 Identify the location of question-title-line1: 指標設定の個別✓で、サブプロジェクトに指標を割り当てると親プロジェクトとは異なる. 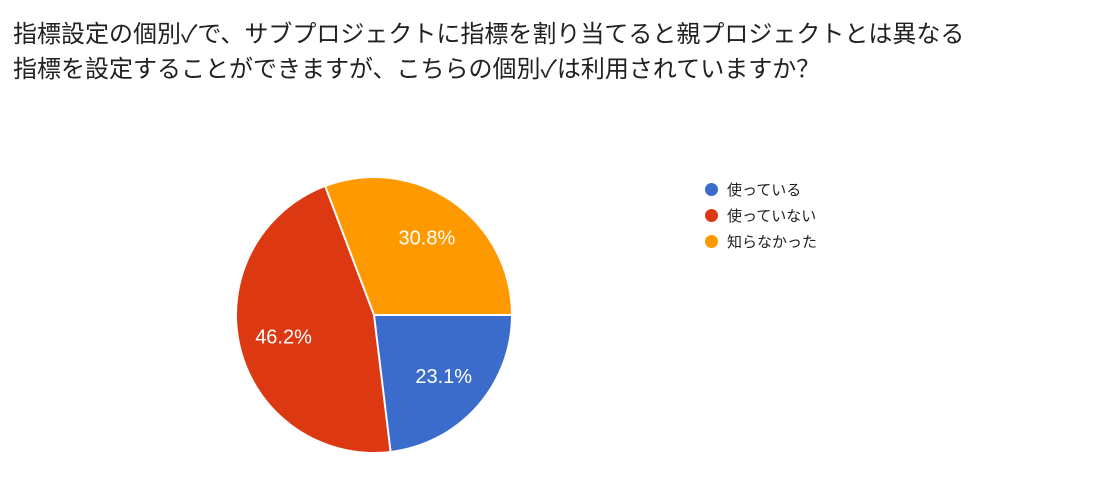
(489, 34).